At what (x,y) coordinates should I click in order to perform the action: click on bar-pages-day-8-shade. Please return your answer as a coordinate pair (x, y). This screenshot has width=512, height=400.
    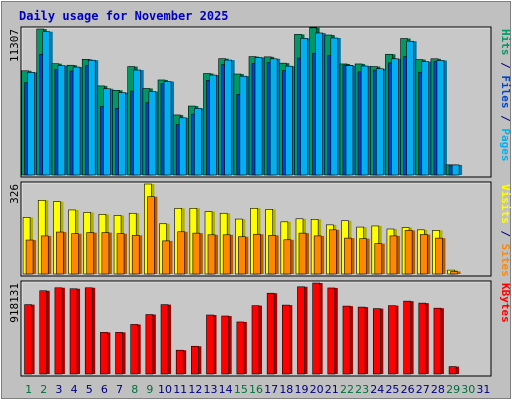
    Looking at the image, I should click on (142, 122).